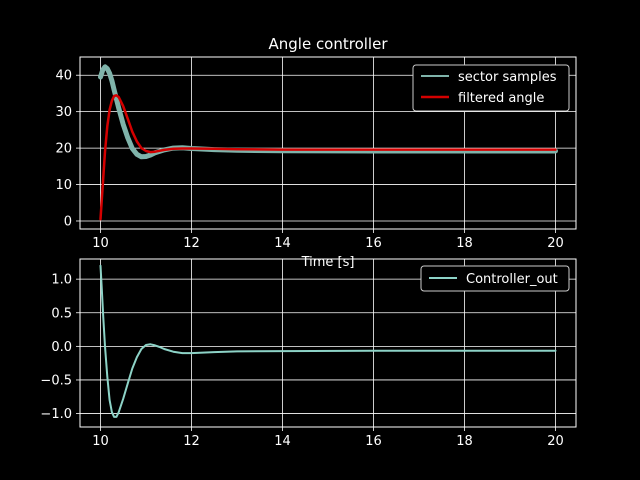  I want to click on y-tick-label: 1.0, so click(61, 280).